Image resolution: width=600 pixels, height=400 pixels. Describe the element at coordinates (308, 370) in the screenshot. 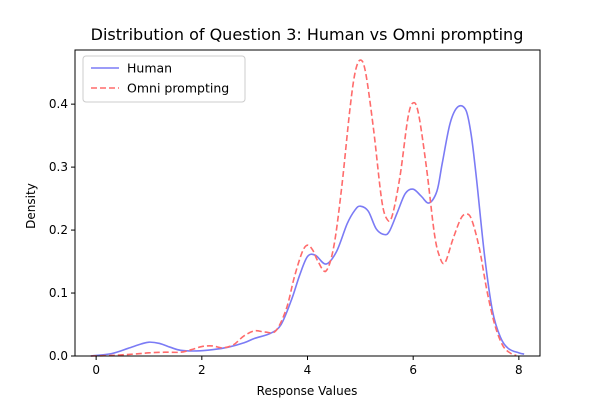

I see `x-tick-label: 4` at that location.